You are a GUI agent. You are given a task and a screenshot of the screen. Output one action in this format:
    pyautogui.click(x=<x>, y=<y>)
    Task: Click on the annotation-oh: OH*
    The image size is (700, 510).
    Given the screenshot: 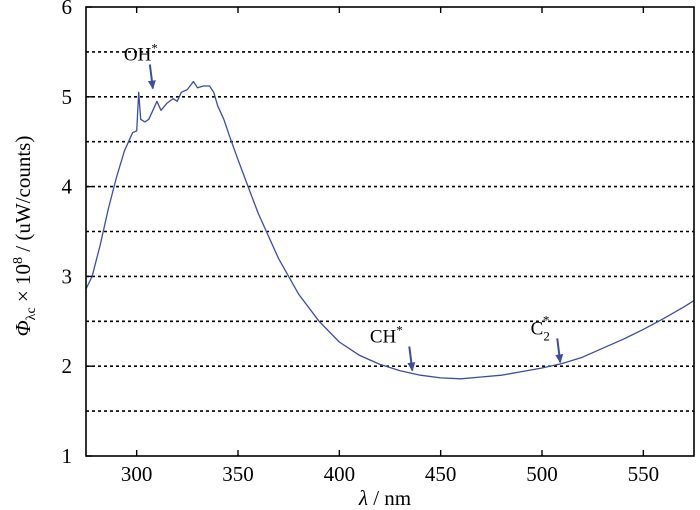 What is the action you would take?
    pyautogui.click(x=141, y=65)
    